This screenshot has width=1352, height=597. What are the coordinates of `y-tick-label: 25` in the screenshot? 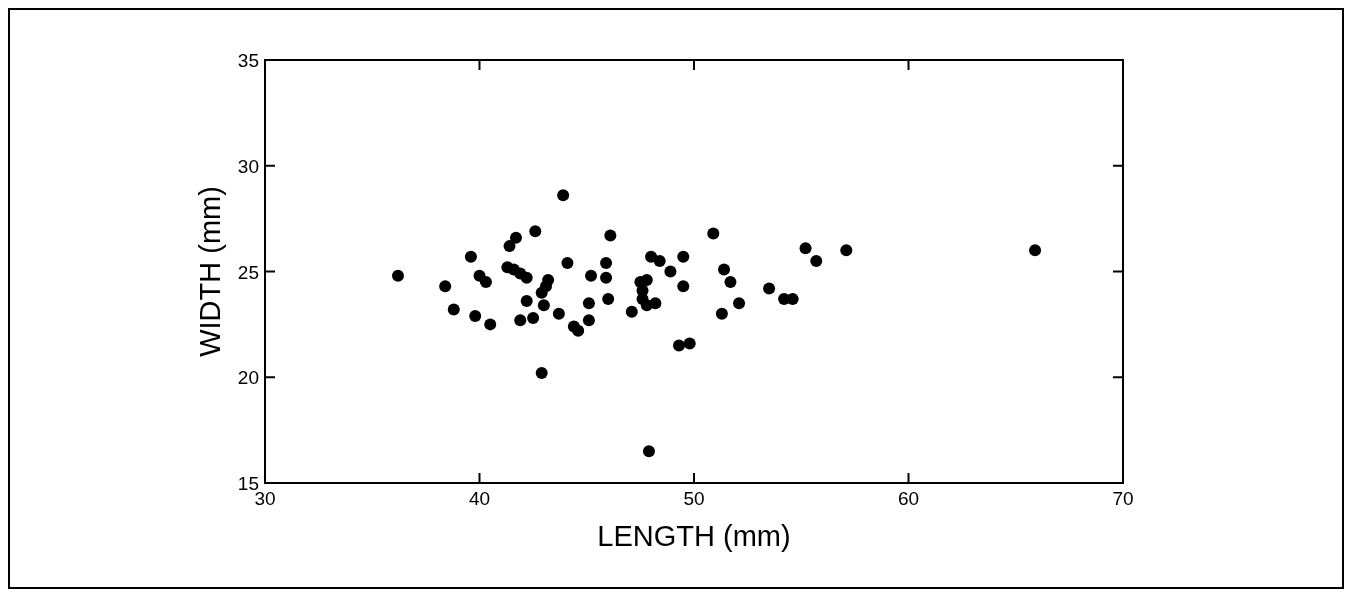 It's located at (248, 272).